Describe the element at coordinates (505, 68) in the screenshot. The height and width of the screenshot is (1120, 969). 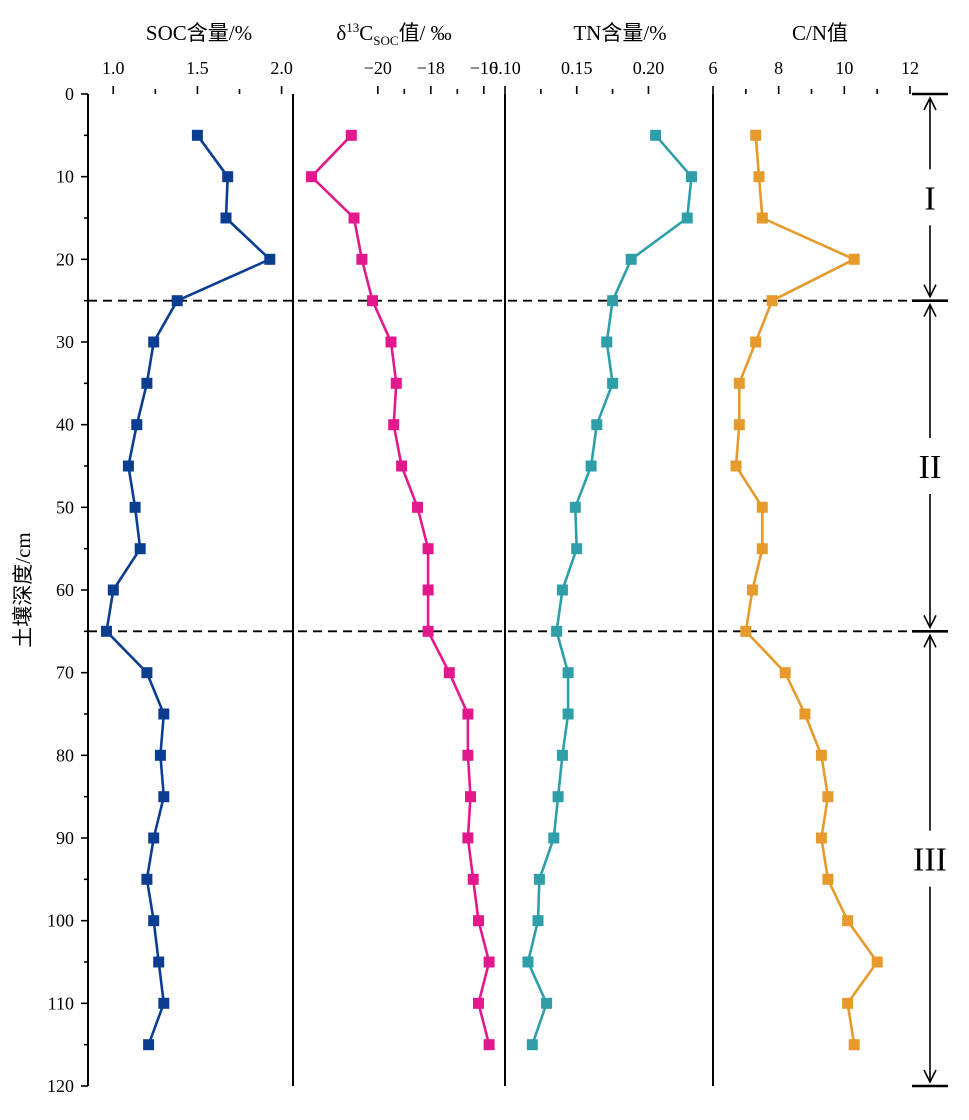
I see `tn-tick-label: 0.10` at that location.